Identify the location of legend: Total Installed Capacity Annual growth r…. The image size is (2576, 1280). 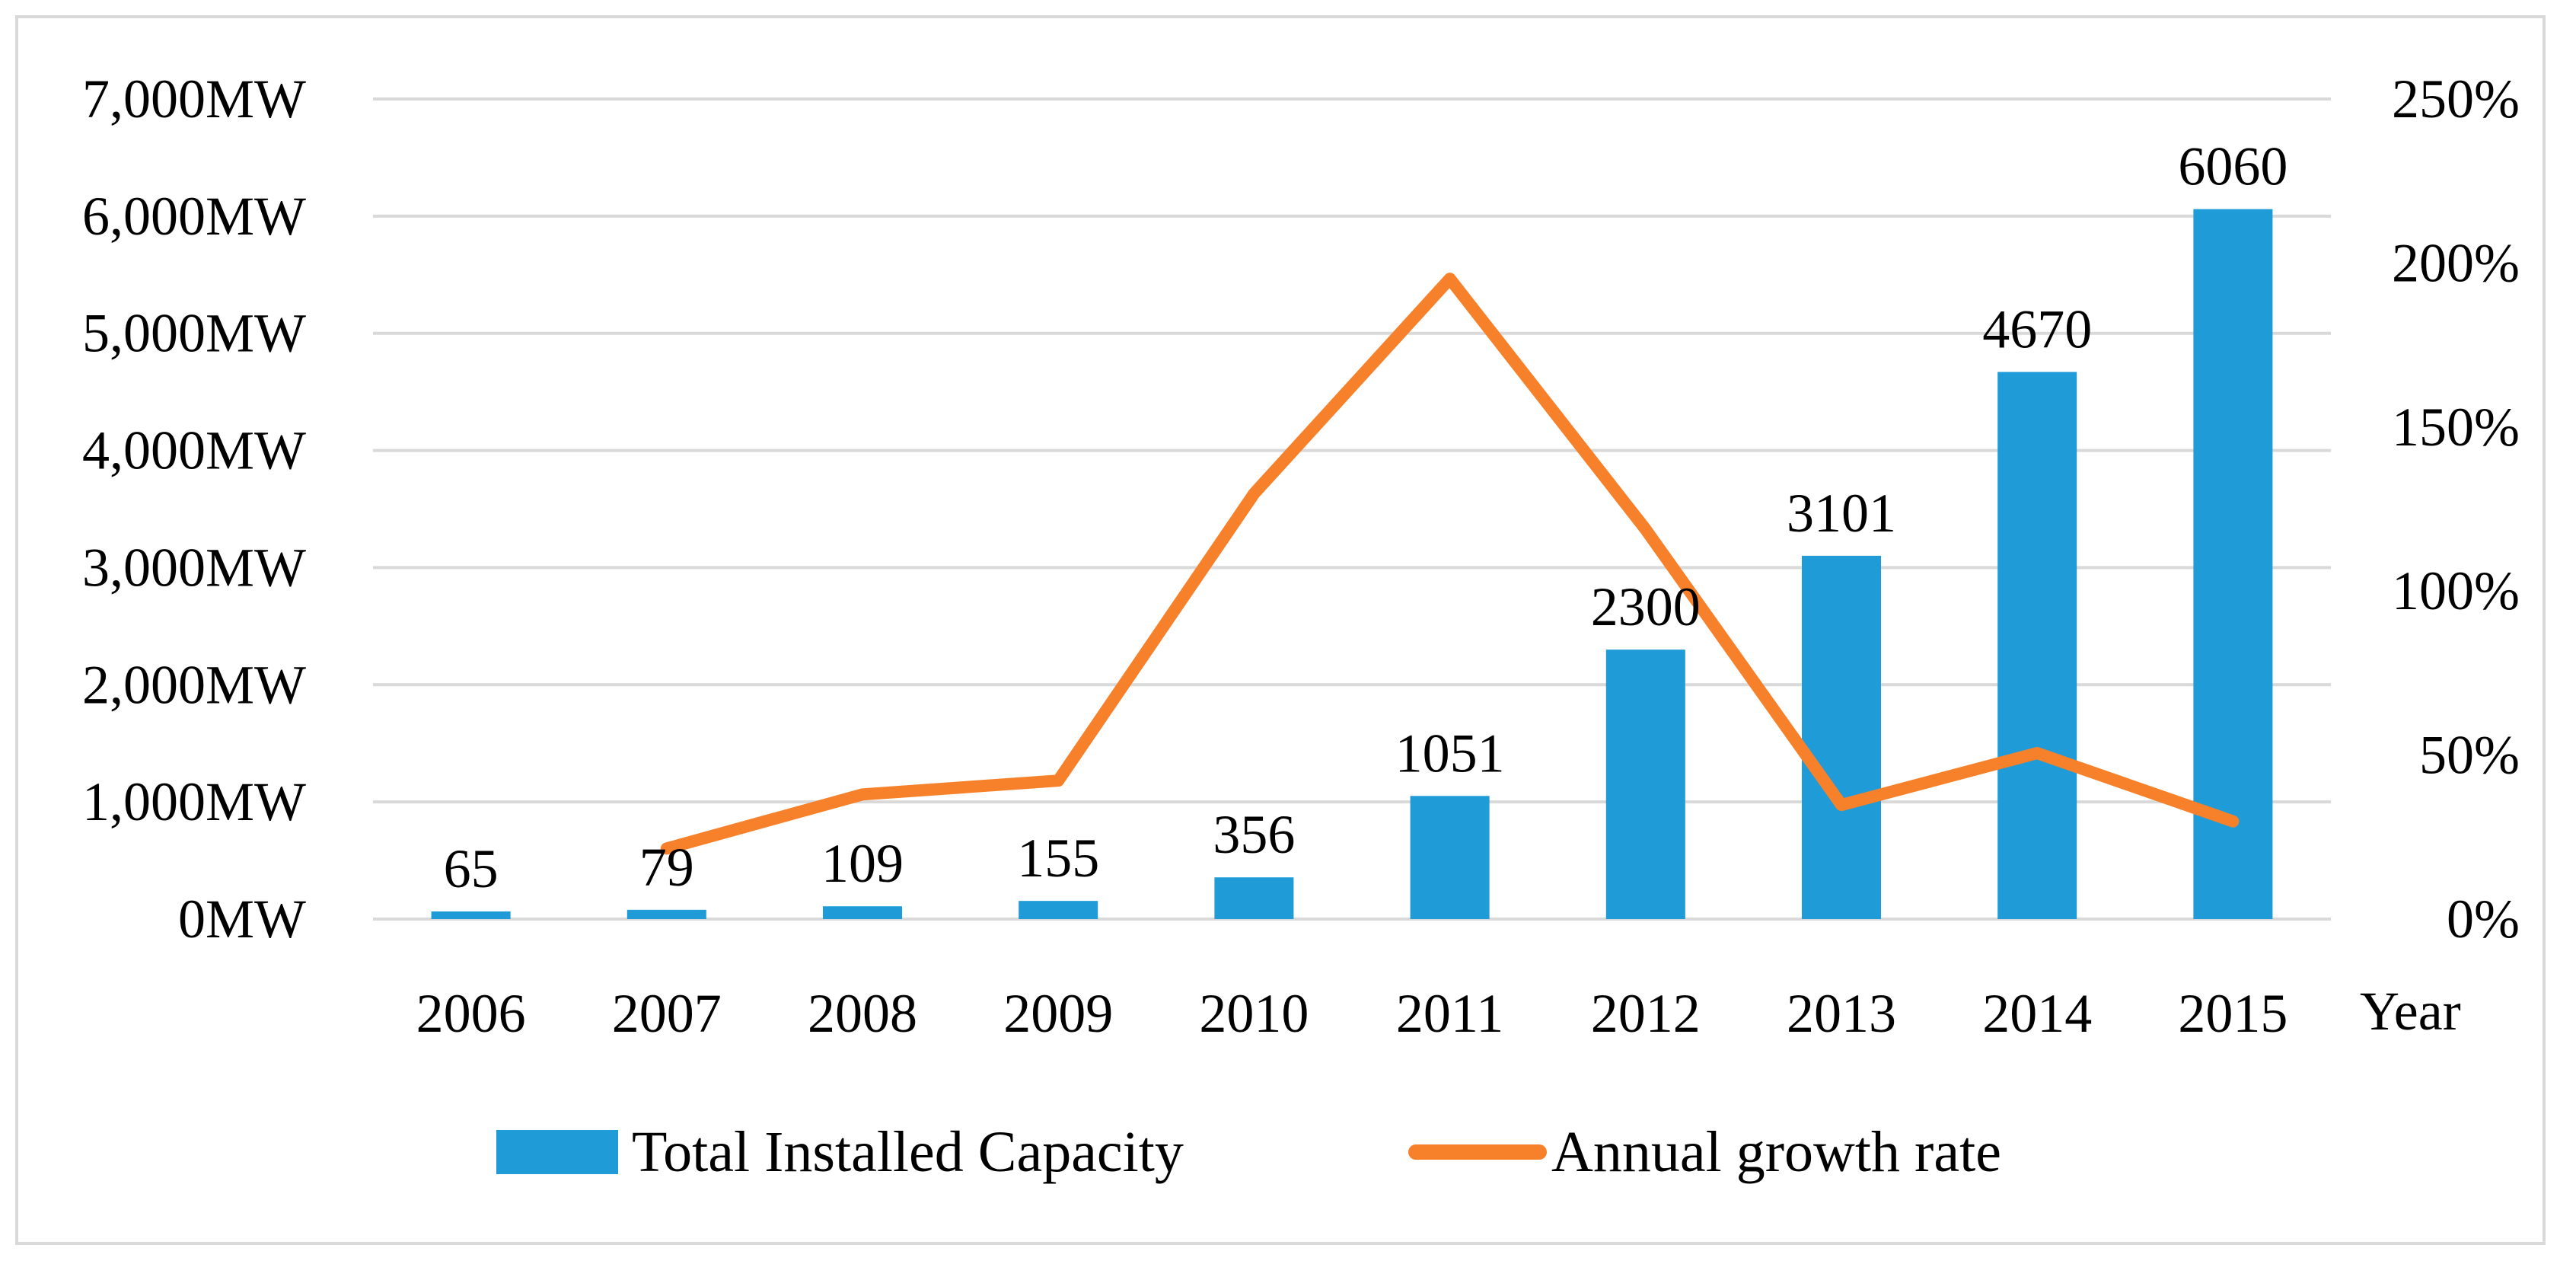
(1248, 1152).